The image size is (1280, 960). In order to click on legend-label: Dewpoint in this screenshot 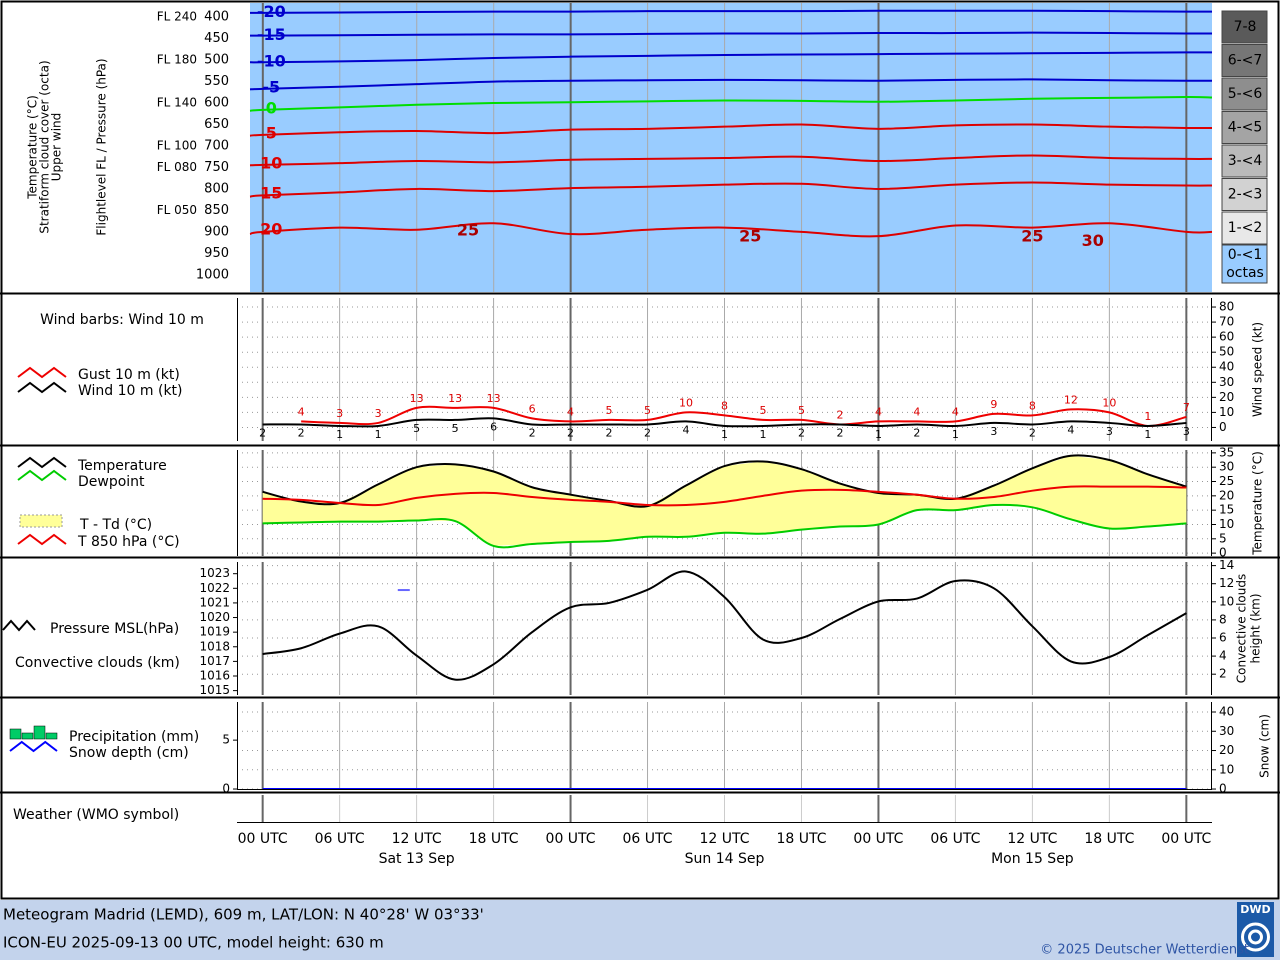, I will do `click(111, 482)`.